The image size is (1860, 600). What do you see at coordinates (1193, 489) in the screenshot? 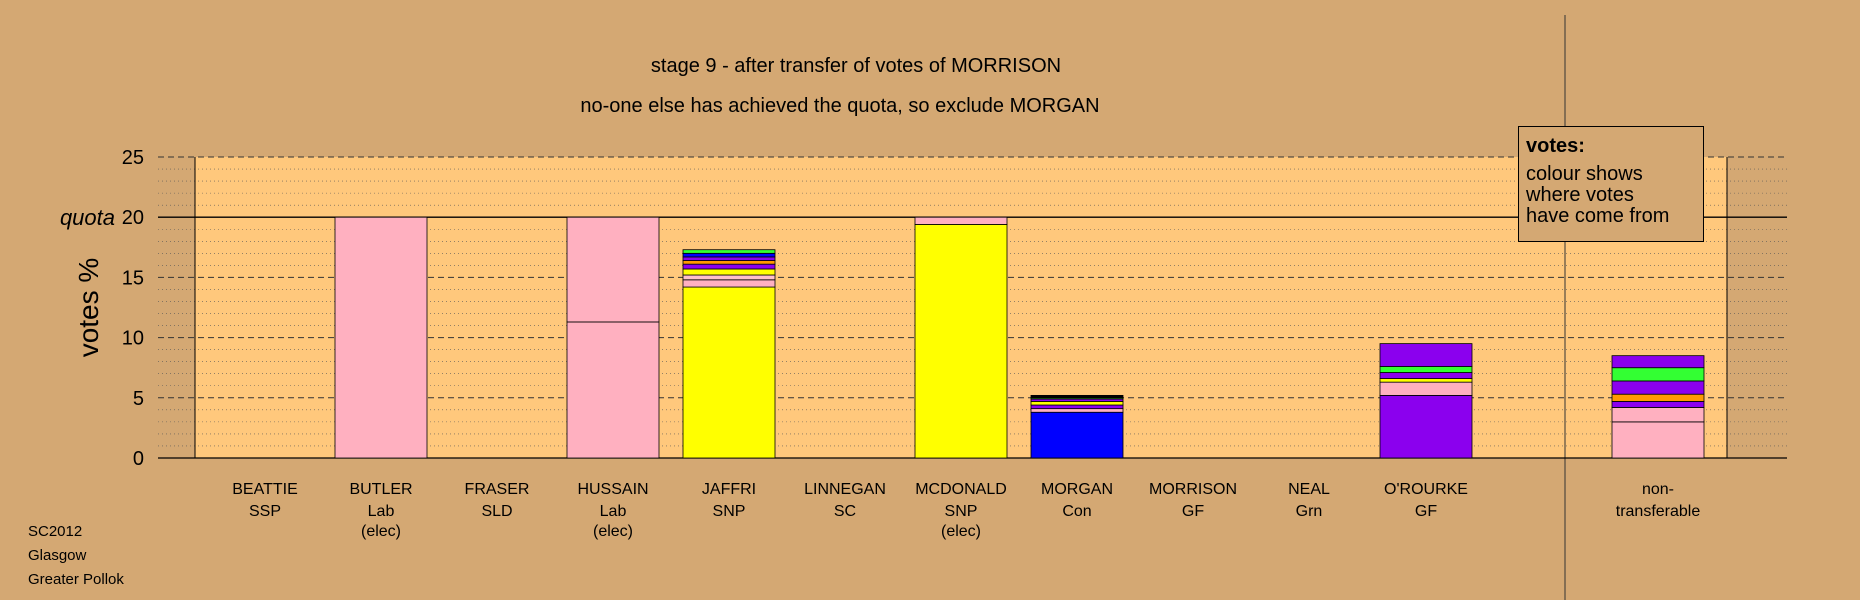
I see `candidate-name: MORRISON` at bounding box center [1193, 489].